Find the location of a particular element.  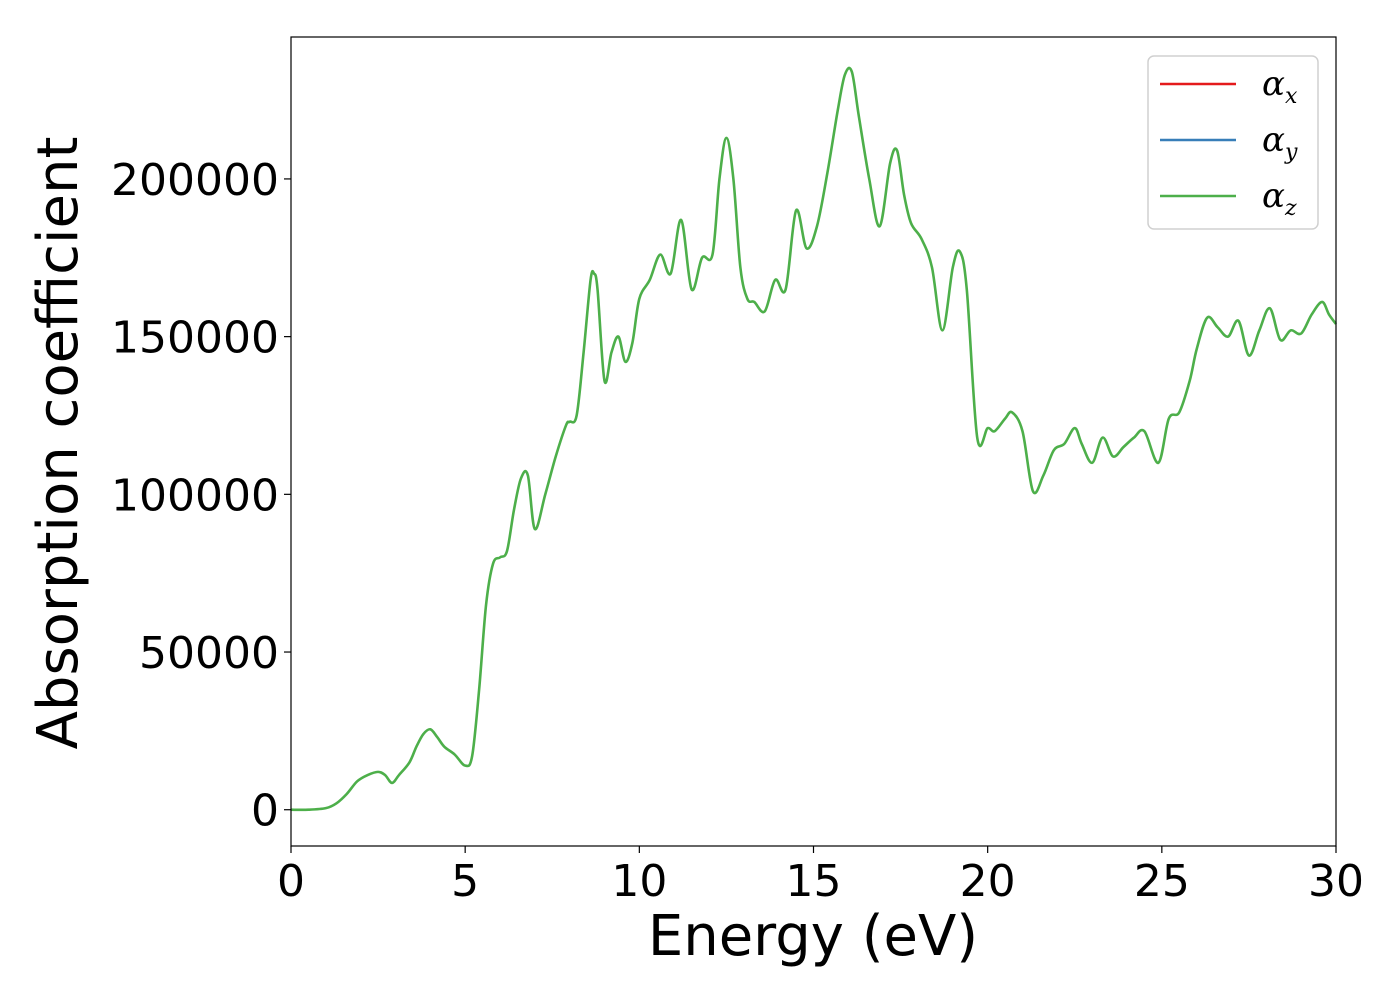

legend-subscript: y is located at coordinates (1291, 152).